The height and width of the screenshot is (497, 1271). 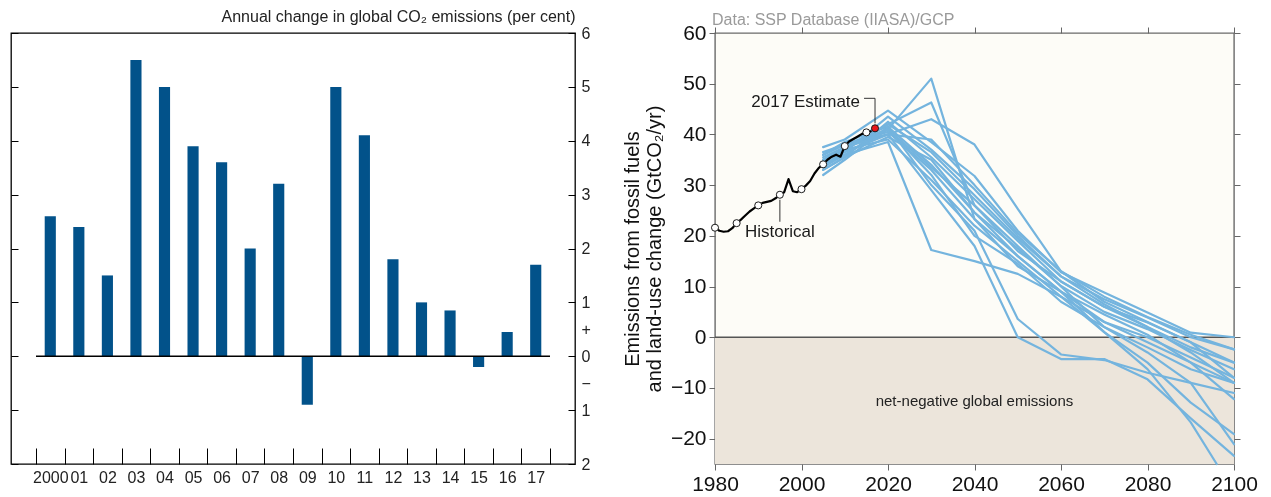 I want to click on y-tick-label: 10, so click(x=695, y=286).